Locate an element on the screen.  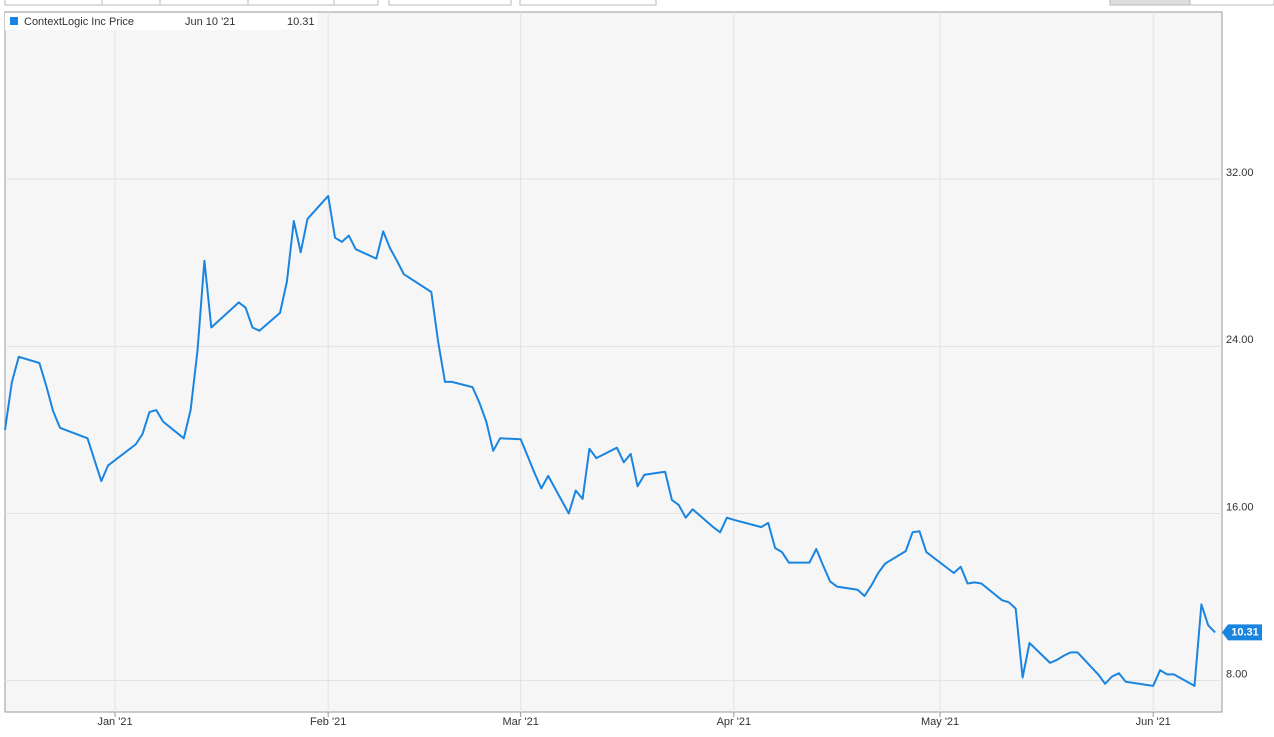
y-tick-label: 16.00 is located at coordinates (1240, 507).